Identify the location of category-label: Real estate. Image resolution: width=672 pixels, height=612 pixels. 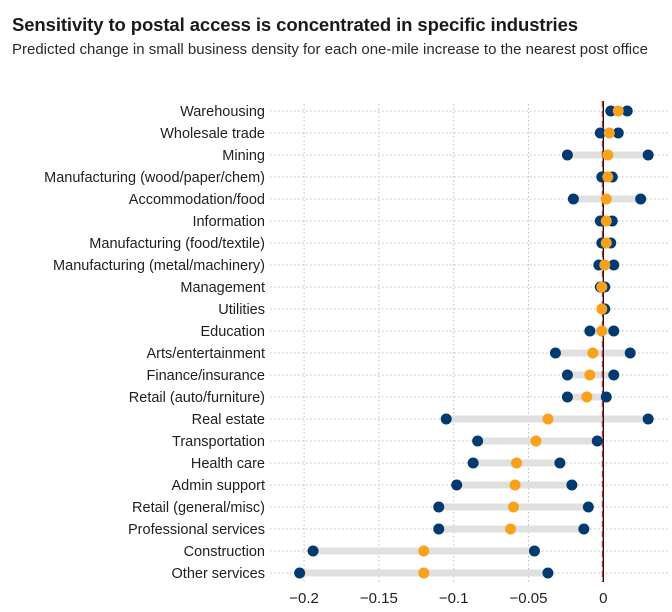
(228, 420).